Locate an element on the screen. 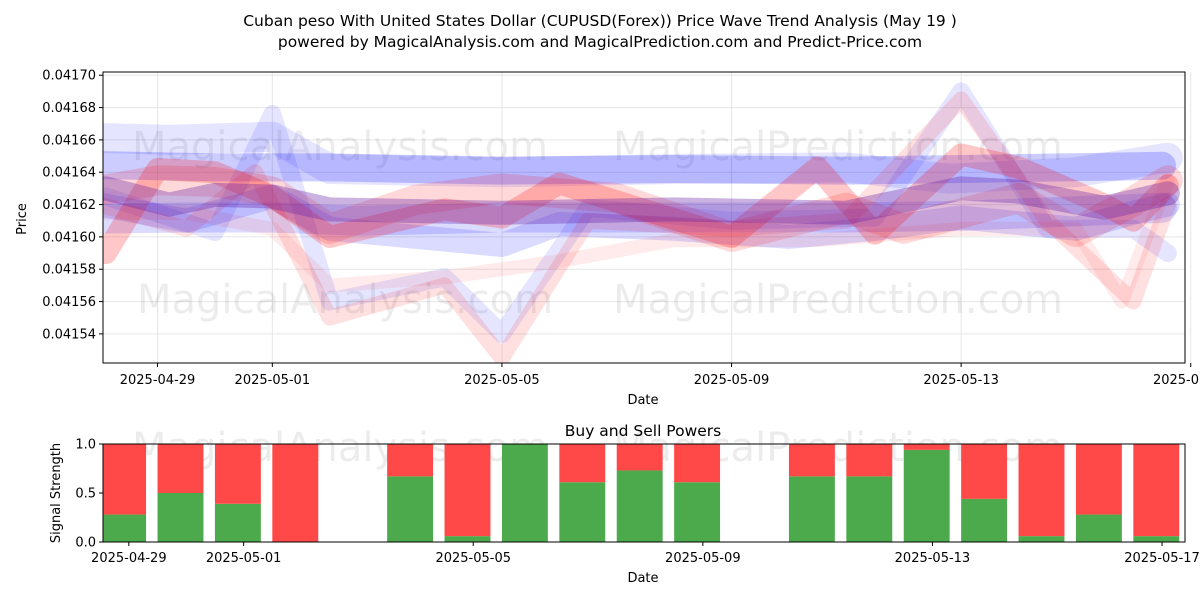 The image size is (1200, 600). price-y-axis-label: Price is located at coordinates (22, 219).